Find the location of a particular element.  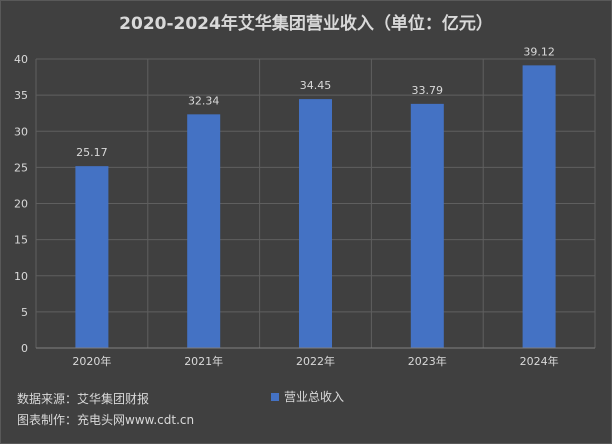

data-label: 39.12 is located at coordinates (539, 51).